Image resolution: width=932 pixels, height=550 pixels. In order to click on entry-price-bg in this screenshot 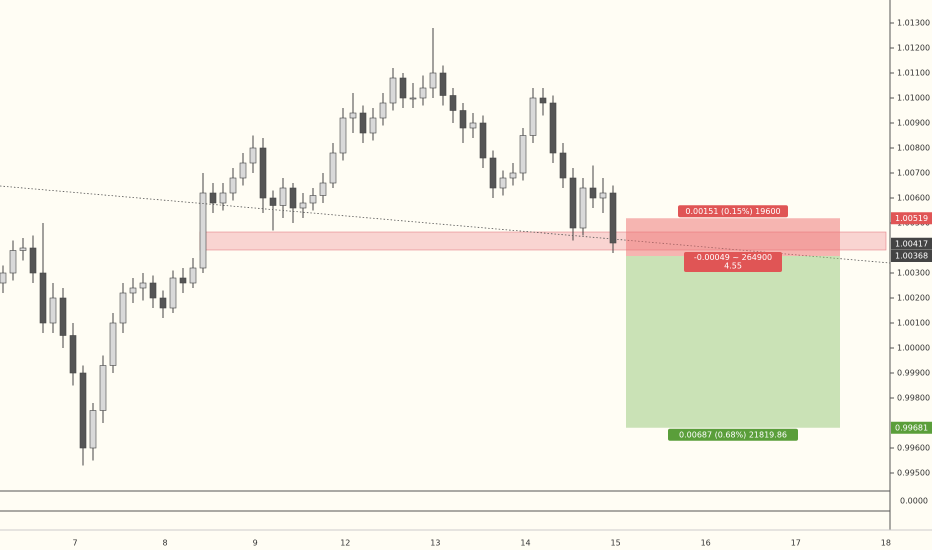, I will do `click(911, 256)`.